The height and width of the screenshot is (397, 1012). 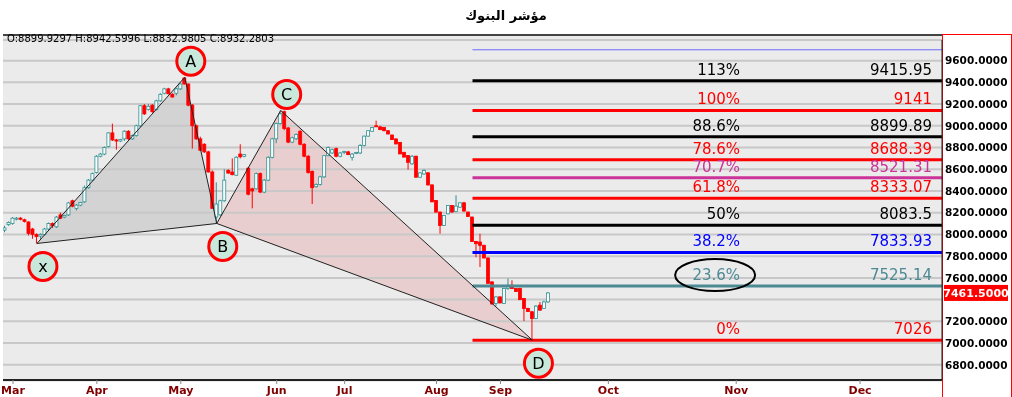 What do you see at coordinates (976, 168) in the screenshot?
I see `y-tick-label: 8600.0000` at bounding box center [976, 168].